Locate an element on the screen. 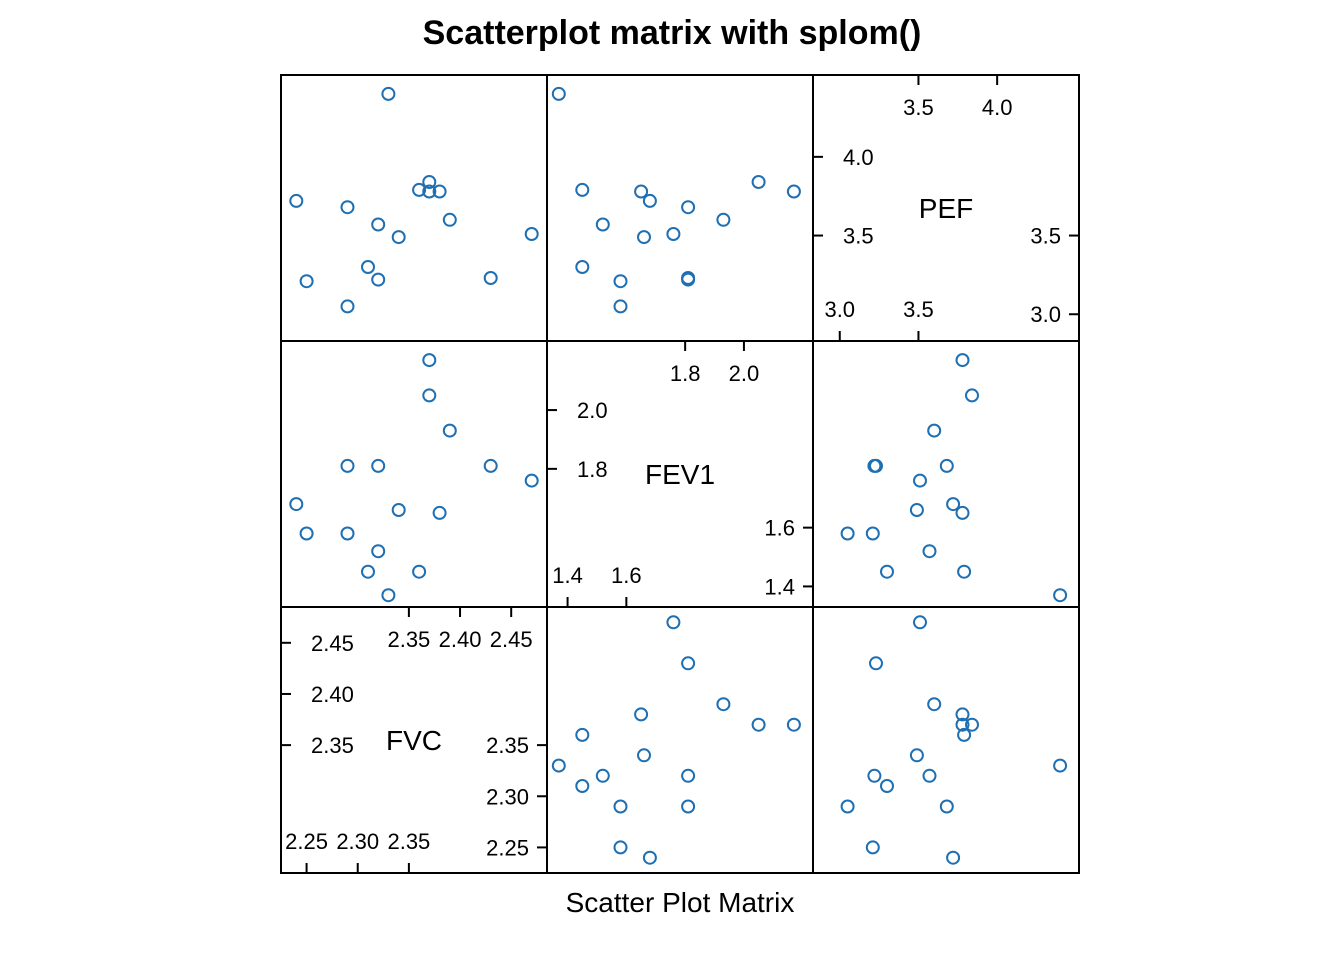 This screenshot has height=960, width=1344. tick-label-fev1-left-1: 2.0 is located at coordinates (592, 410).